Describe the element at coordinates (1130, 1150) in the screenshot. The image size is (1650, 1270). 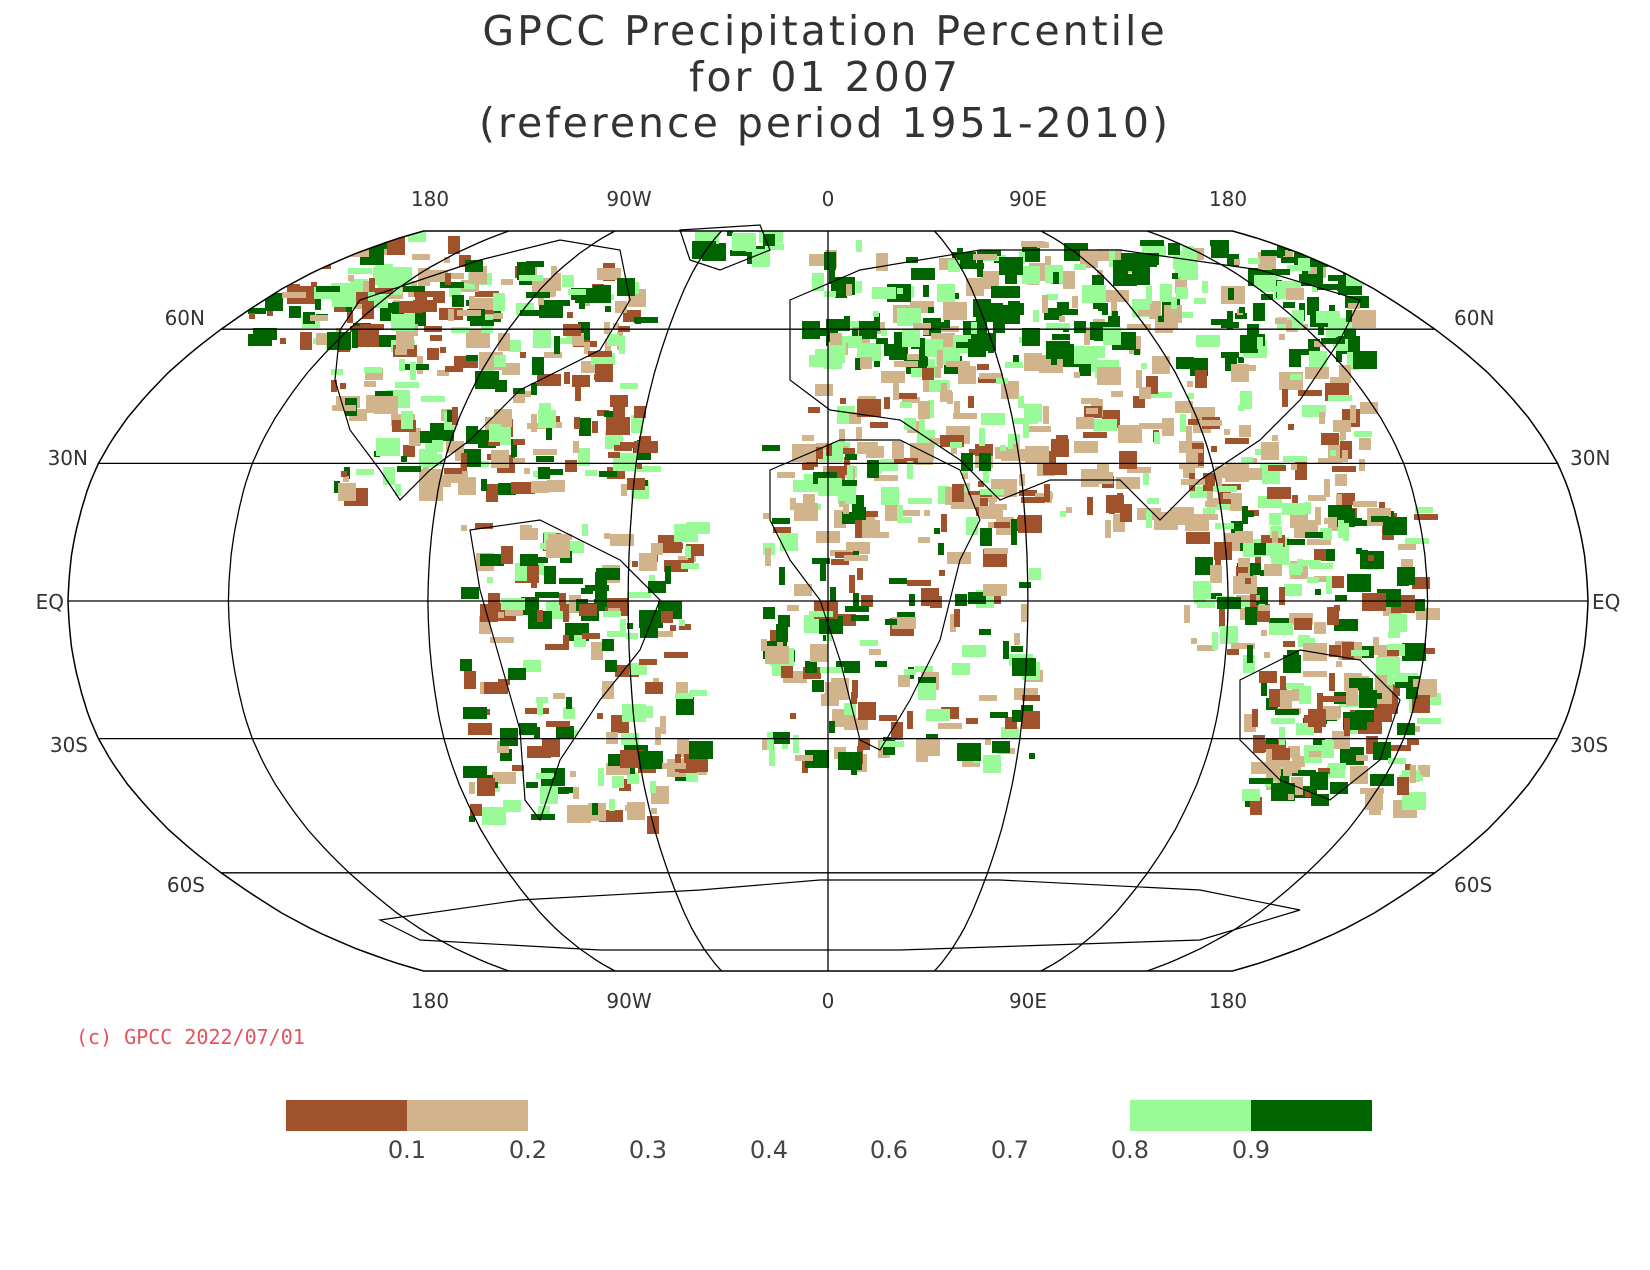
I see `legend-label: 0.8` at that location.